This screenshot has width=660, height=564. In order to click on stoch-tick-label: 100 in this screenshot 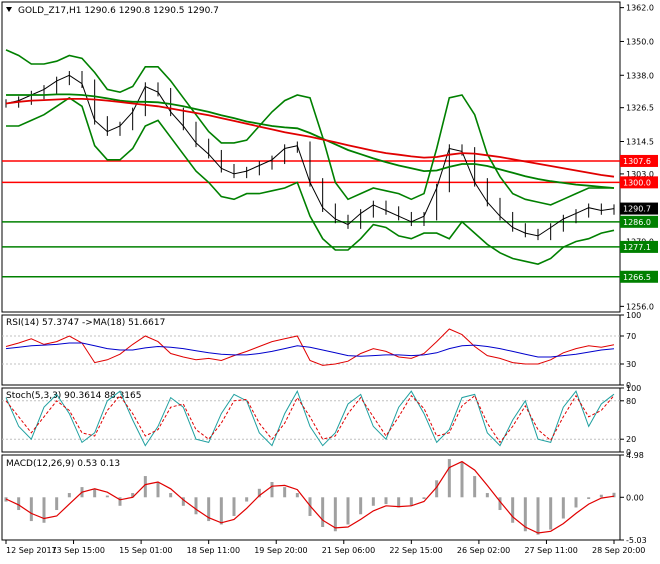, I will do `click(633, 388)`.